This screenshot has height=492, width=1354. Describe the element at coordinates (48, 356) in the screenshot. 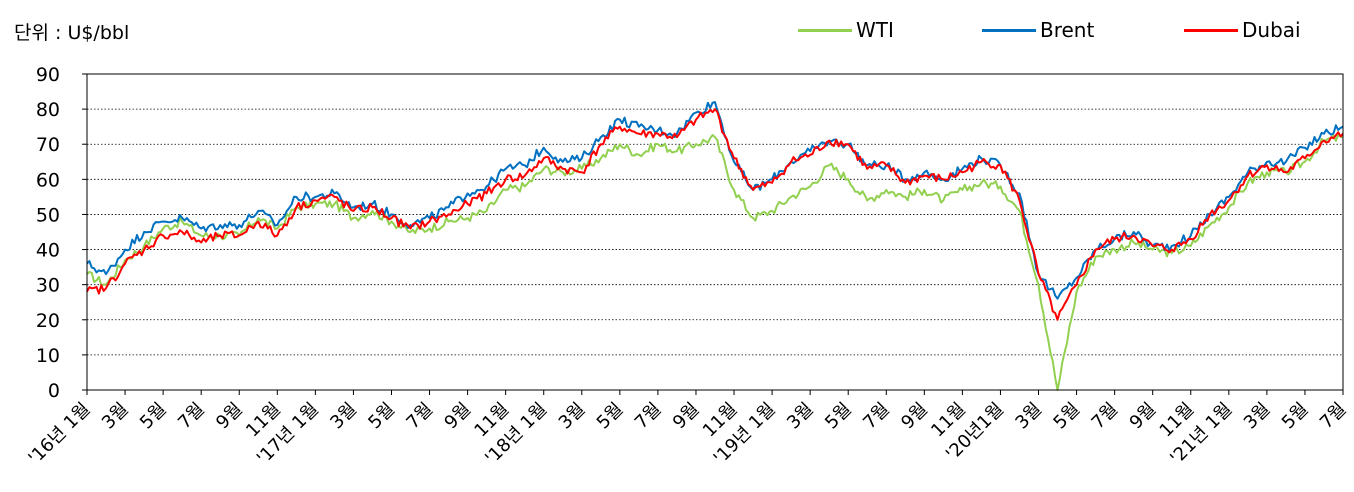

I see `y-tick-label-10: 10` at that location.